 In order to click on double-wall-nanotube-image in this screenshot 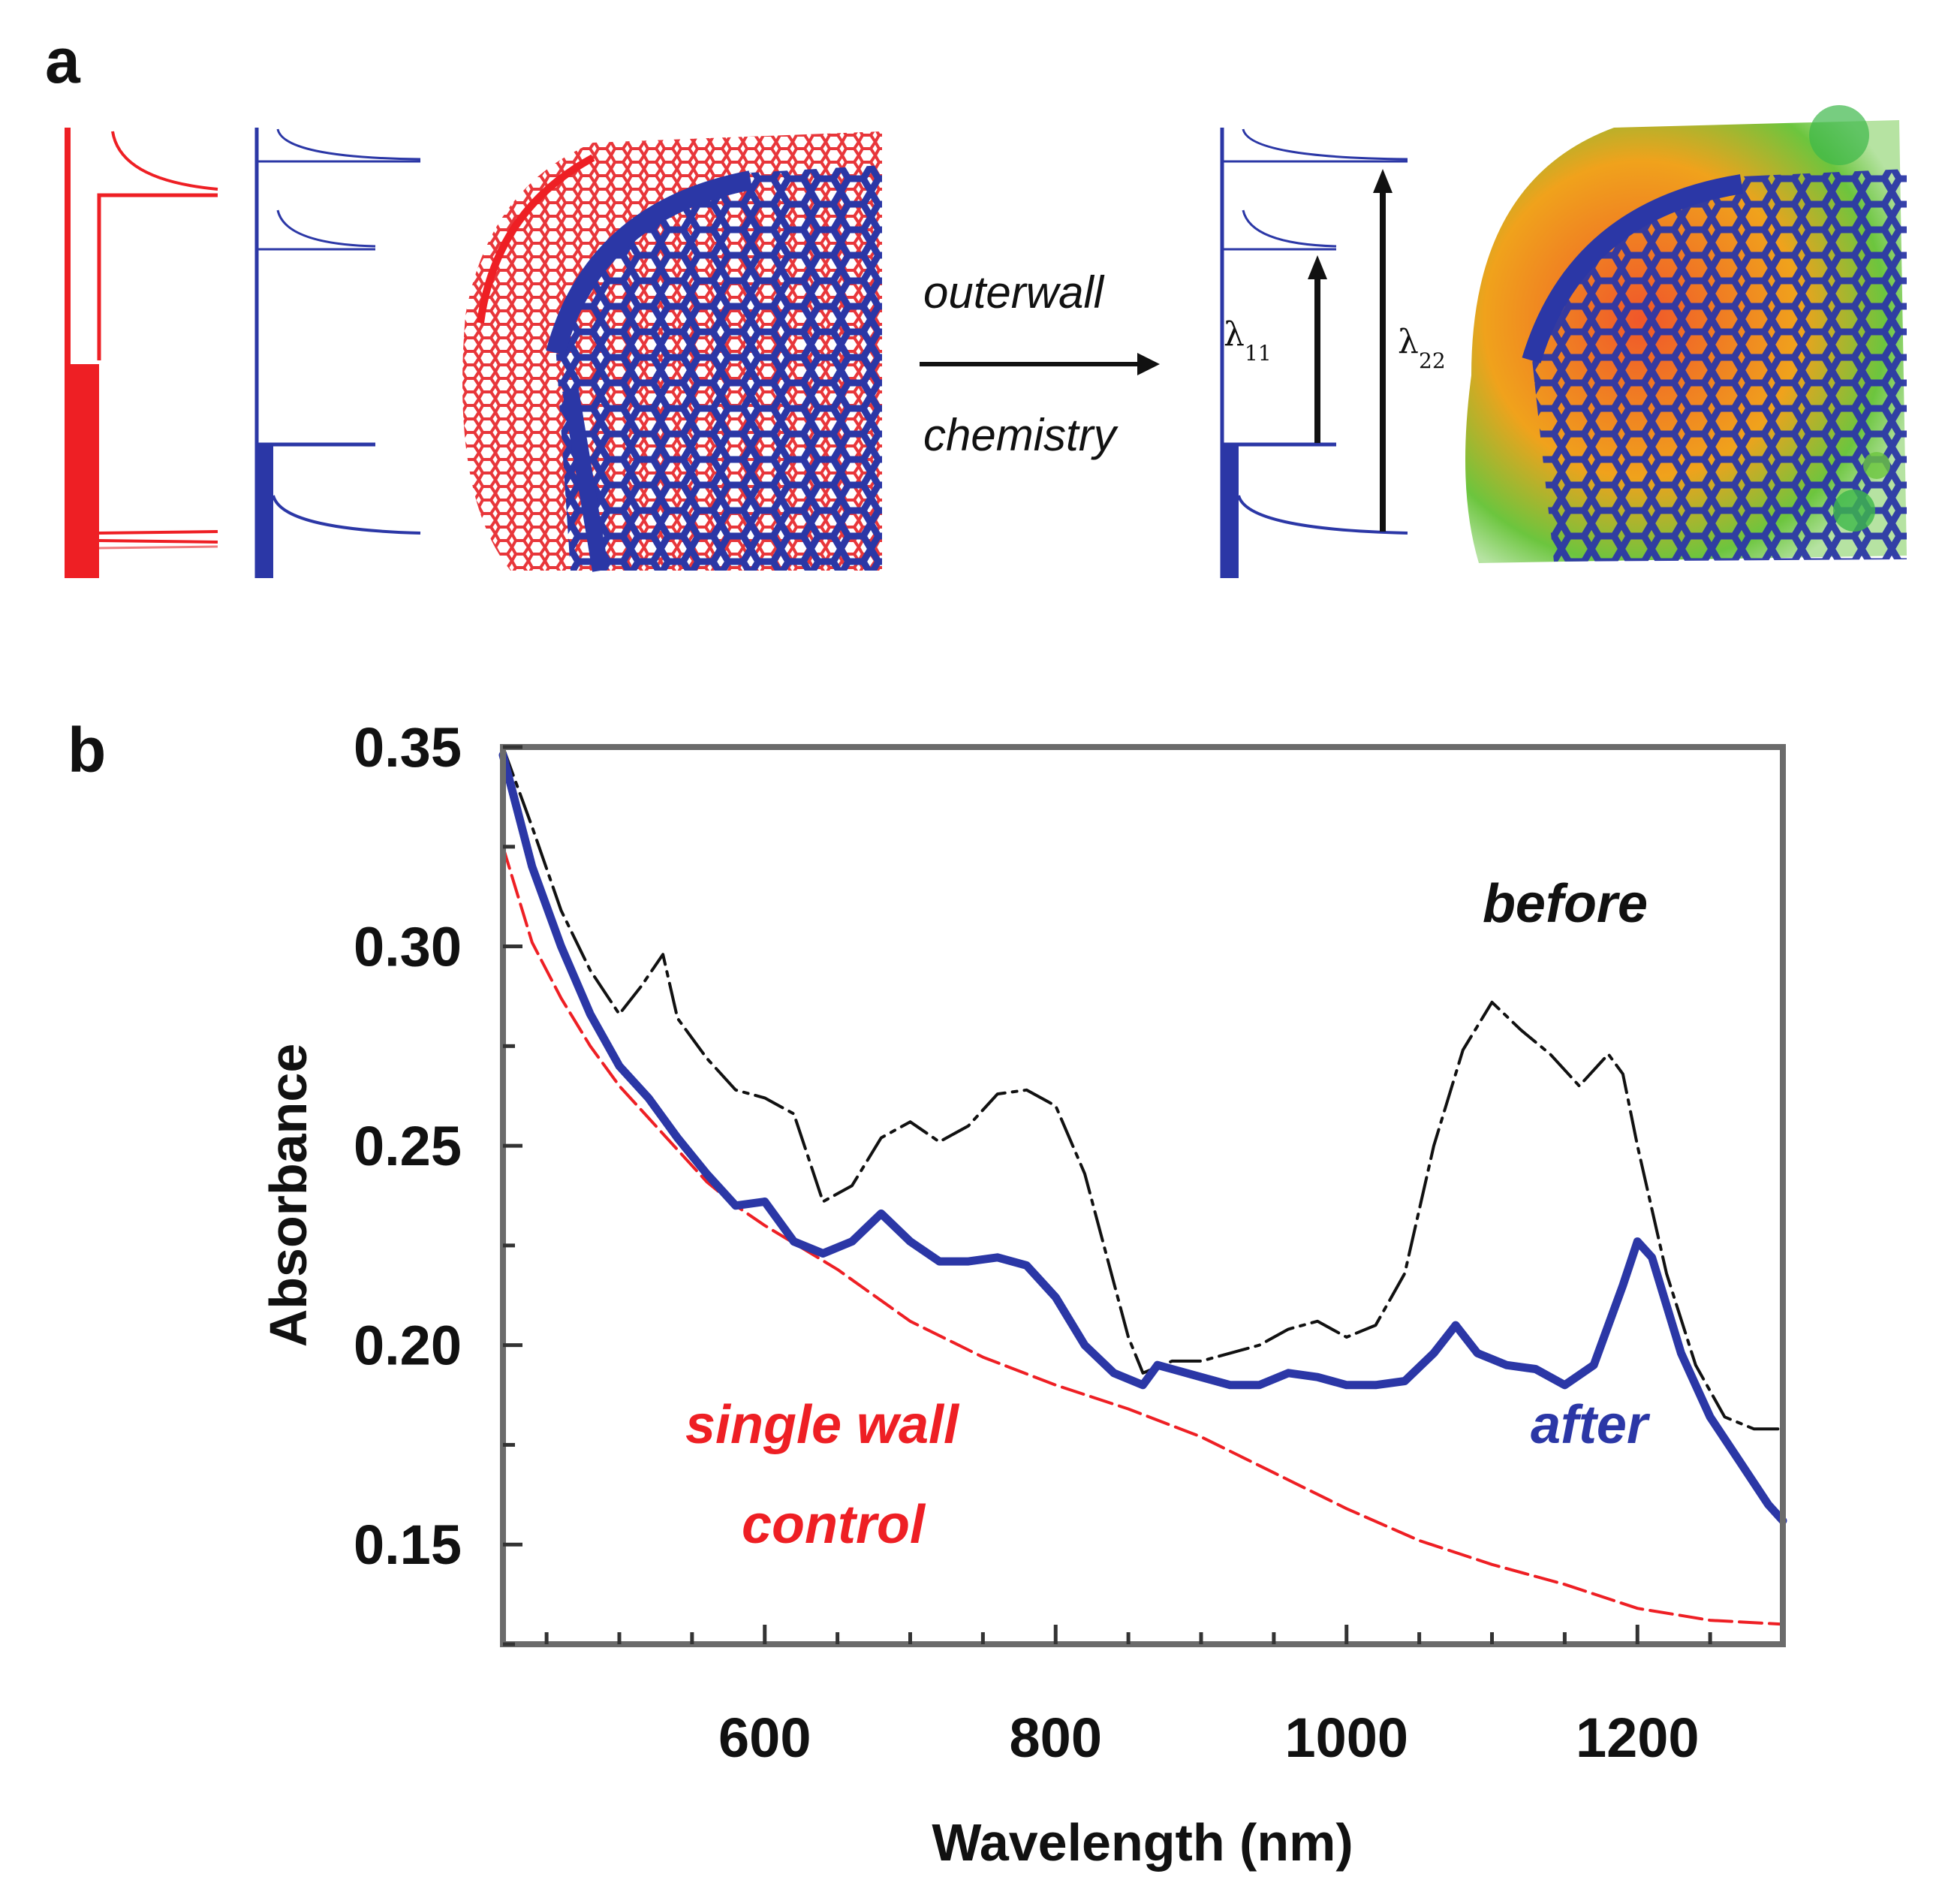, I will do `click(672, 351)`.